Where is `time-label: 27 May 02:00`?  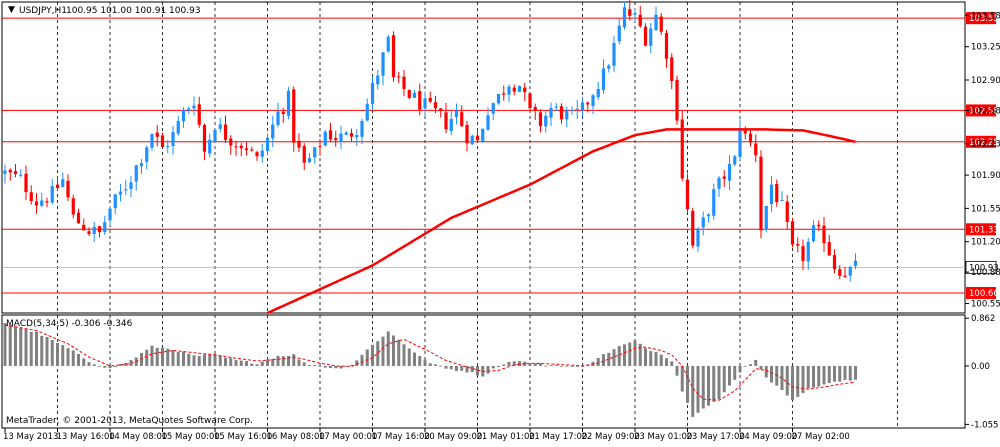
time-label: 27 May 02:00 is located at coordinates (821, 437).